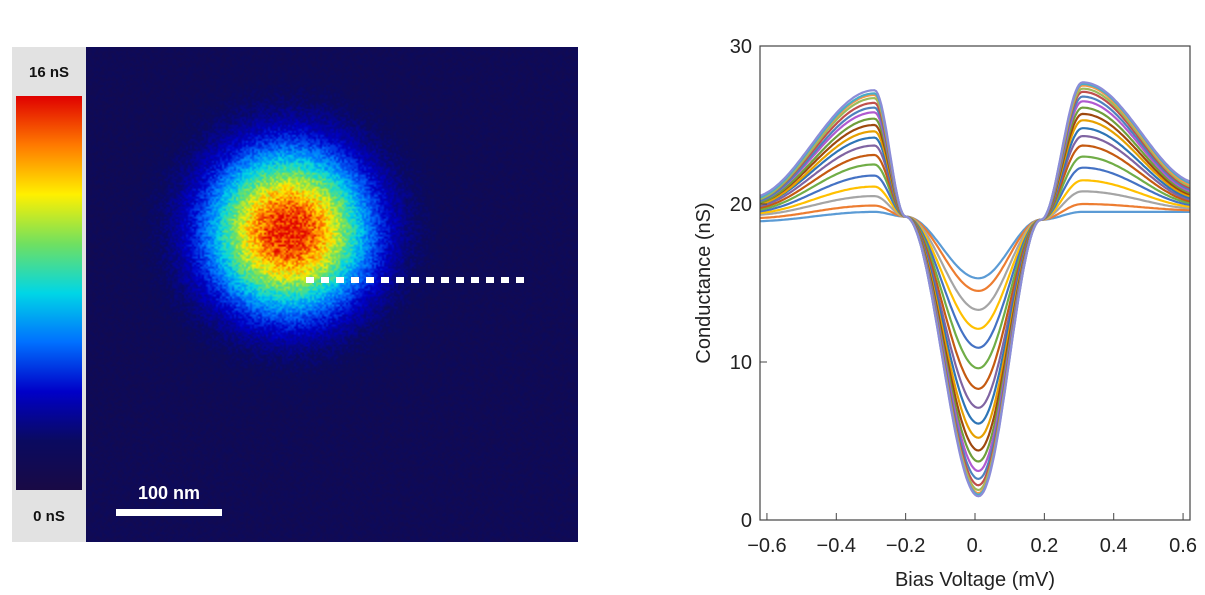 This screenshot has width=1205, height=595. Describe the element at coordinates (741, 47) in the screenshot. I see `y-tick-label: 30` at that location.